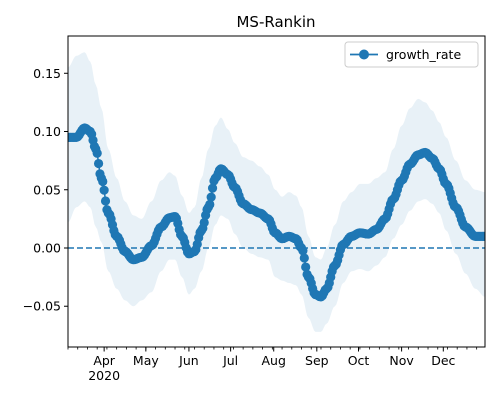 Image resolution: width=500 pixels, height=400 pixels. What do you see at coordinates (443, 360) in the screenshot?
I see `x-tick-label: Dec` at bounding box center [443, 360].